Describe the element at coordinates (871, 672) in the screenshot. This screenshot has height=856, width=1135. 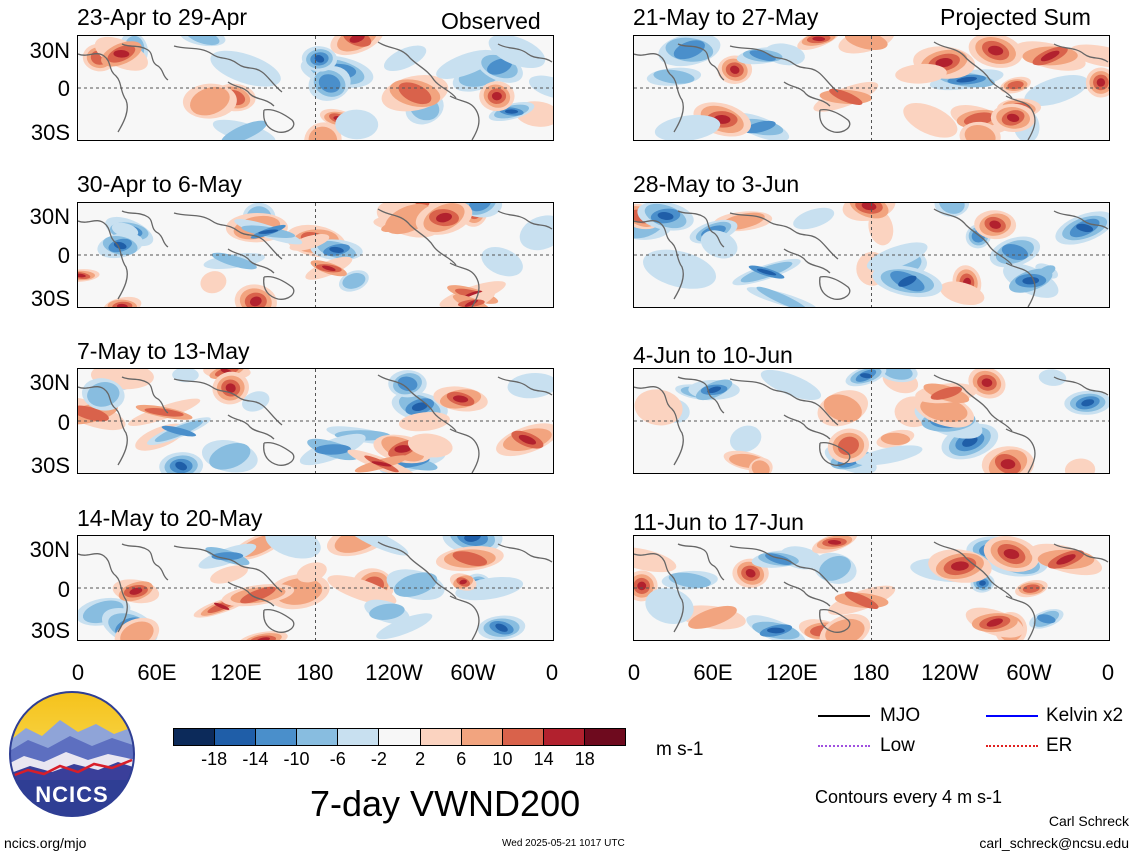
I see `lon-label-right-180: 180` at that location.